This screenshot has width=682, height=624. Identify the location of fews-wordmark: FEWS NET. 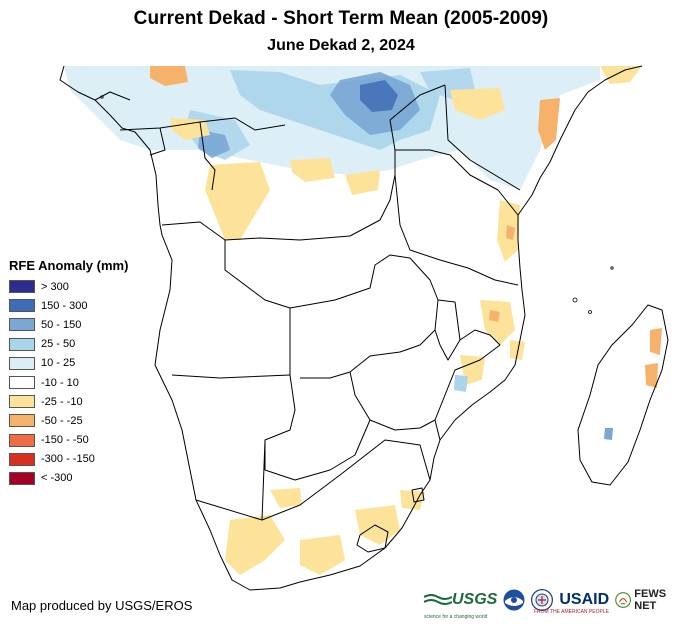
(650, 600).